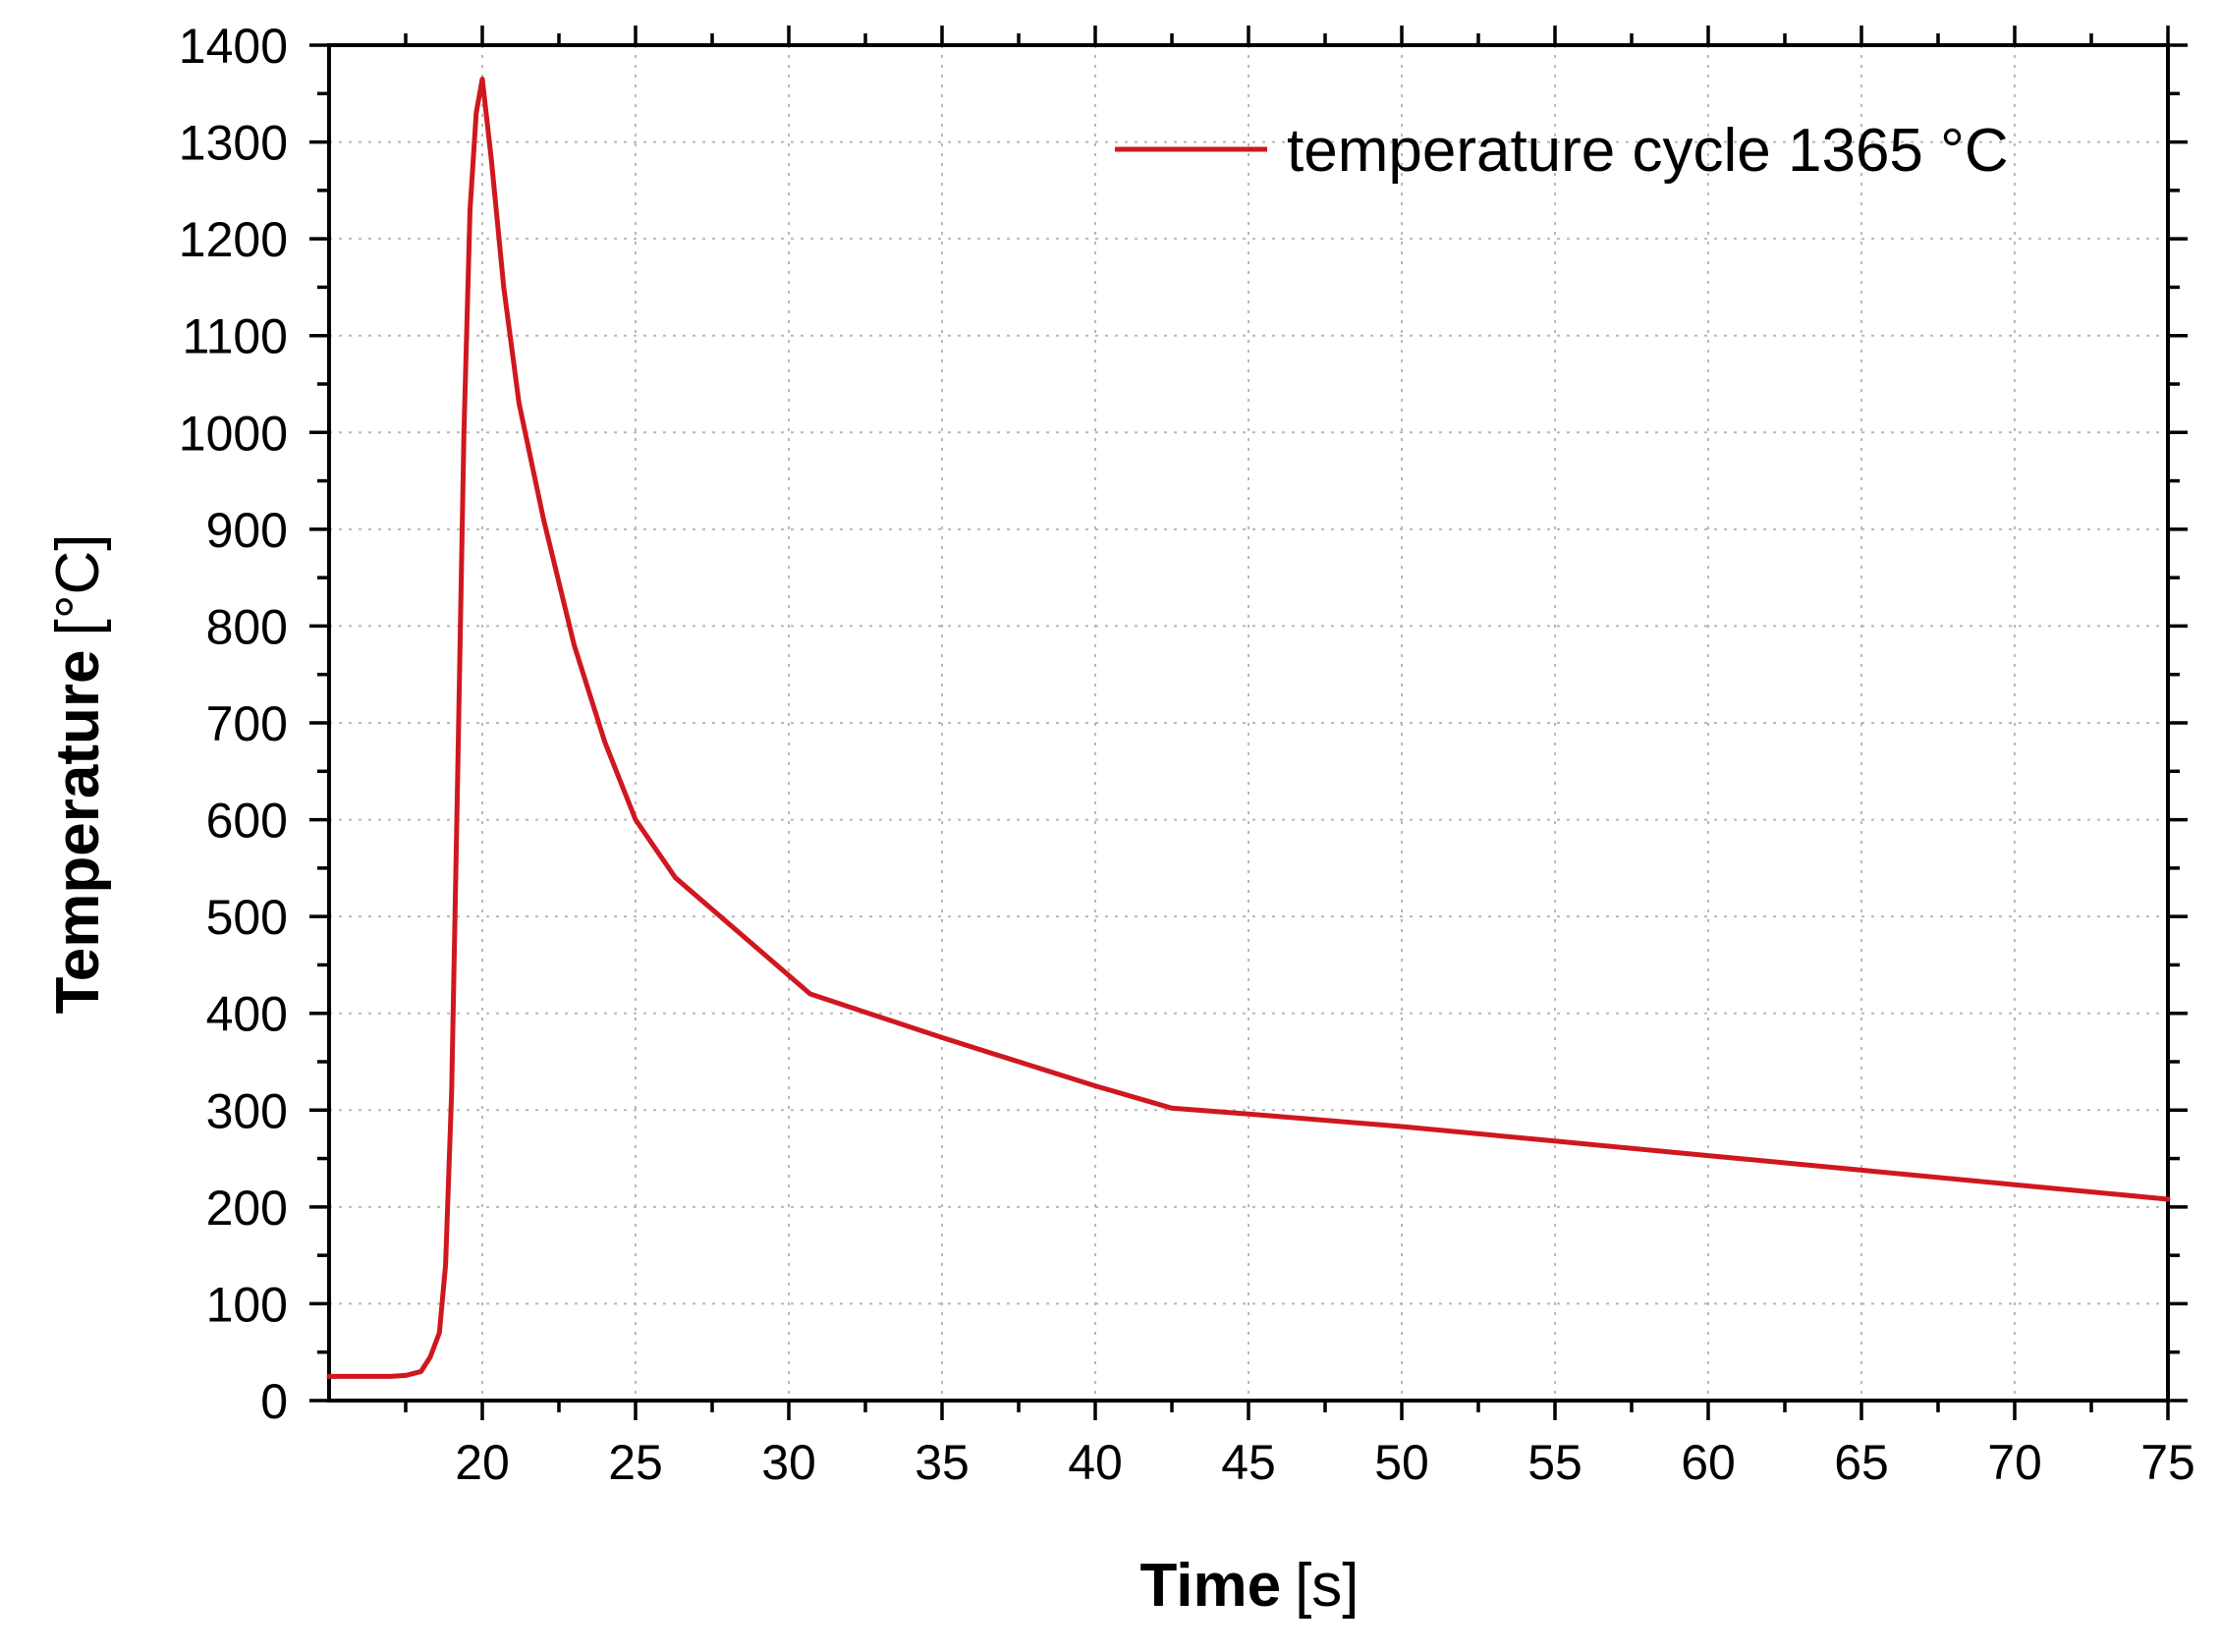 This screenshot has height=1652, width=2220. I want to click on legend: temperature cycle 1365 °C, so click(1562, 151).